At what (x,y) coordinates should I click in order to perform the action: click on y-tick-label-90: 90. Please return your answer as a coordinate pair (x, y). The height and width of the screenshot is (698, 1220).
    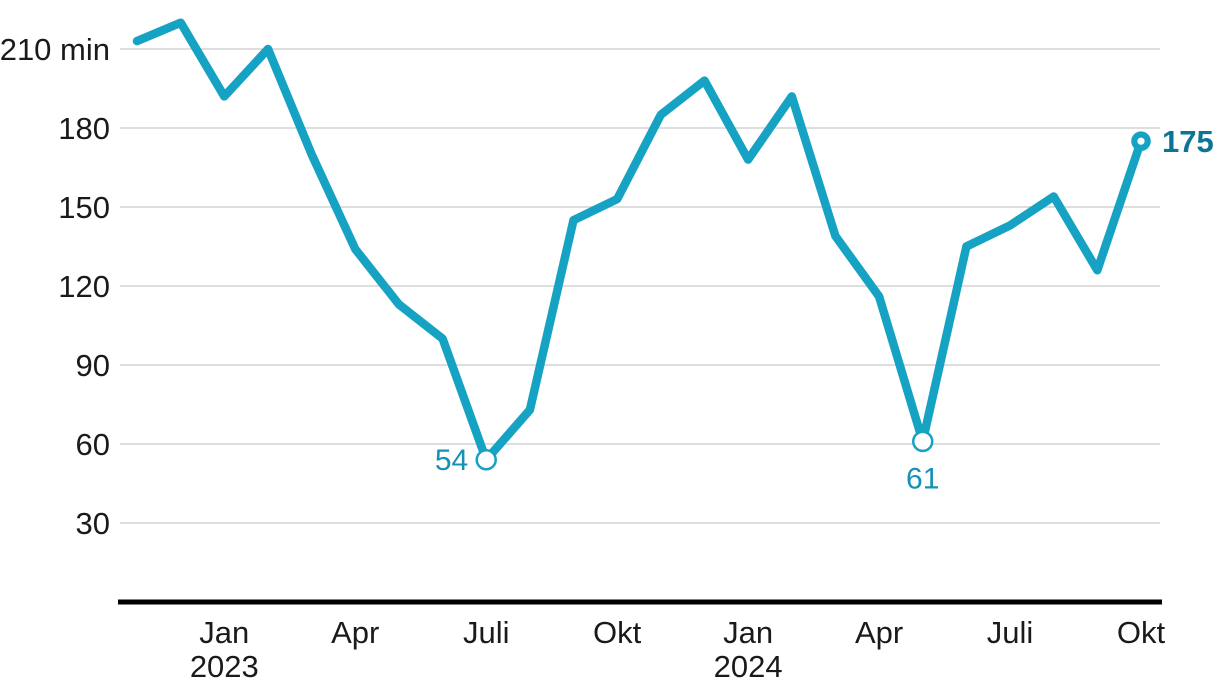
    Looking at the image, I should click on (93, 365).